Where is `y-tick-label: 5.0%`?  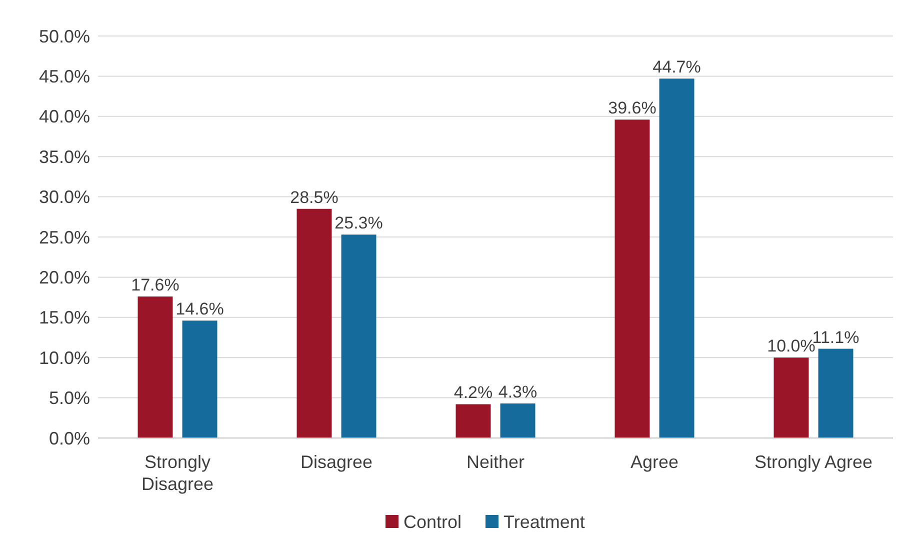 y-tick-label: 5.0% is located at coordinates (69, 398).